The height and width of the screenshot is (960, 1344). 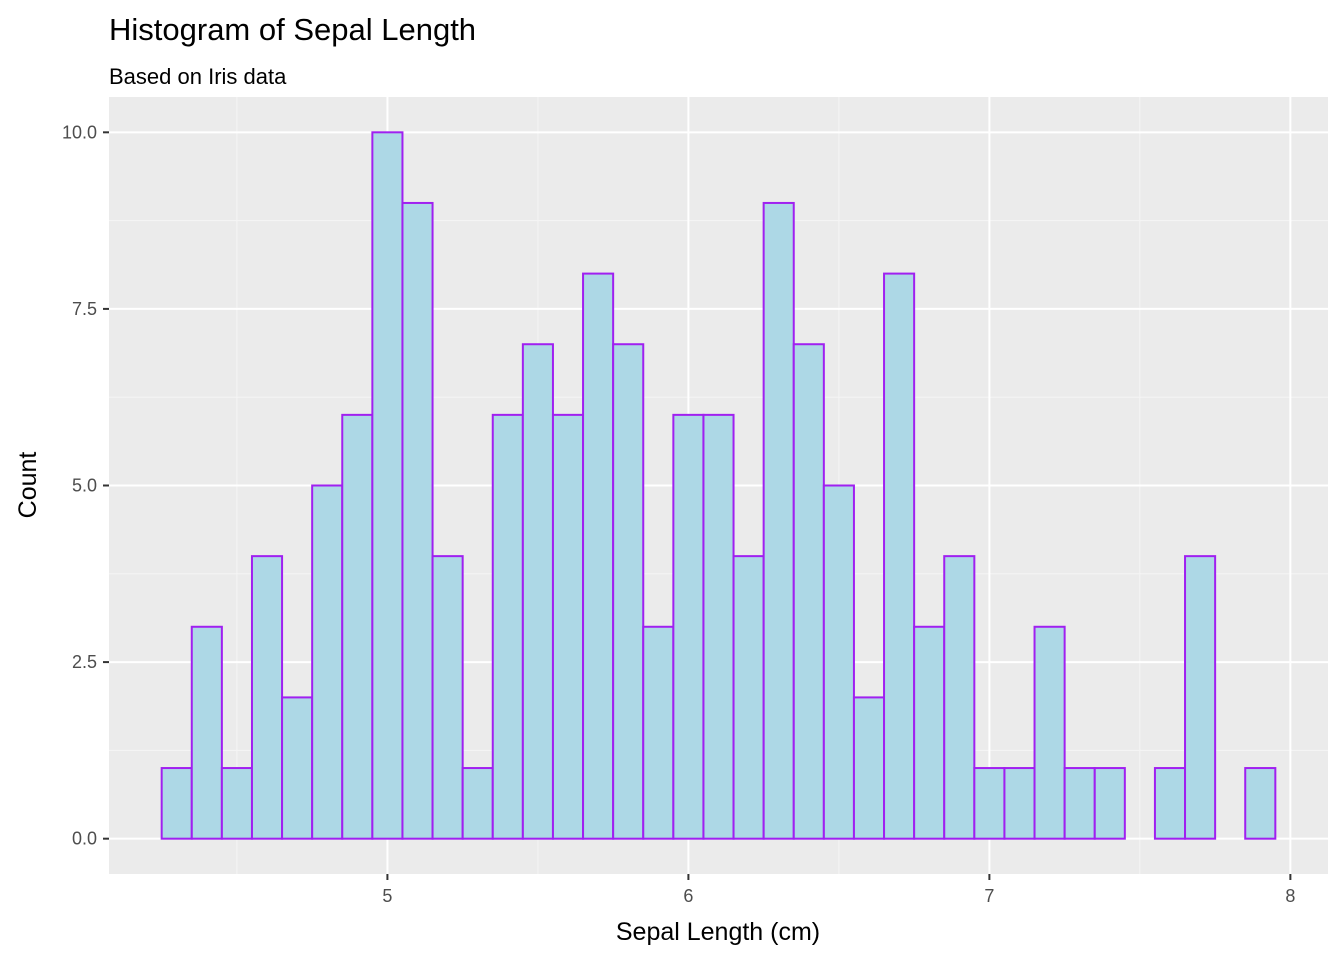 I want to click on chart-subtitle: Based on Iris data, so click(x=198, y=76).